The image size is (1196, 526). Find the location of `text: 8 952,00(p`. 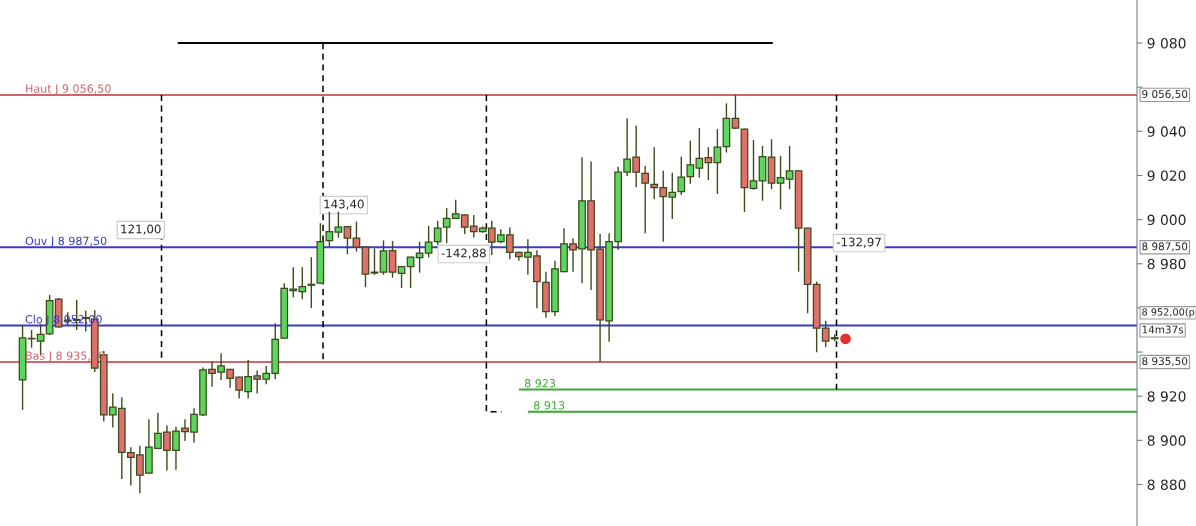

text: 8 952,00(p is located at coordinates (1168, 313).